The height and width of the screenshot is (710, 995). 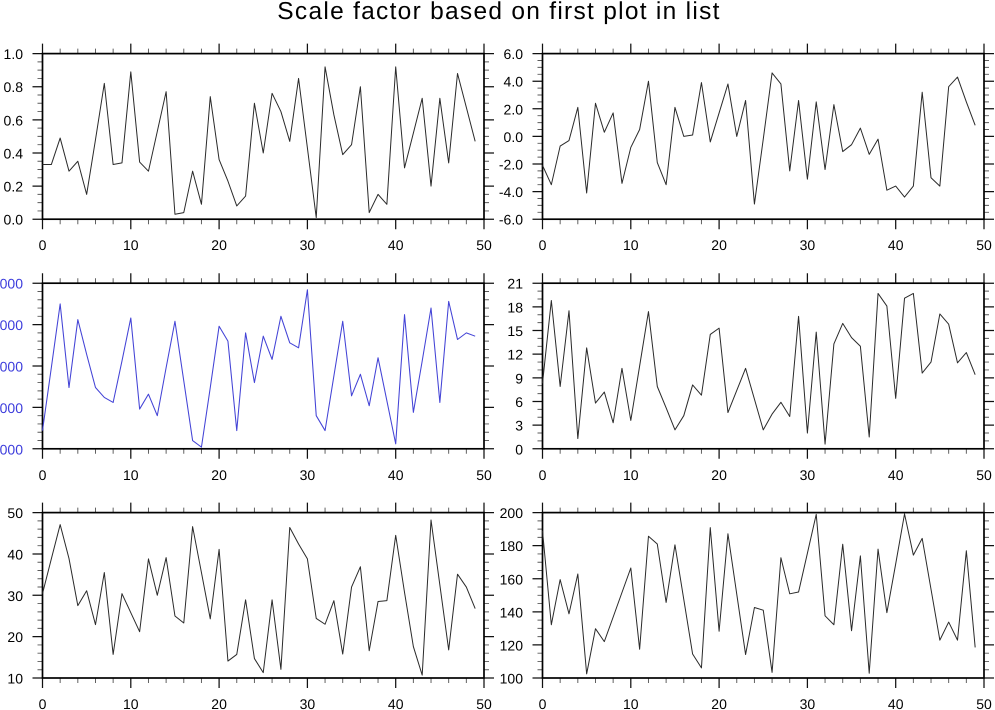 What do you see at coordinates (511, 192) in the screenshot?
I see `svg-text: -4.0` at bounding box center [511, 192].